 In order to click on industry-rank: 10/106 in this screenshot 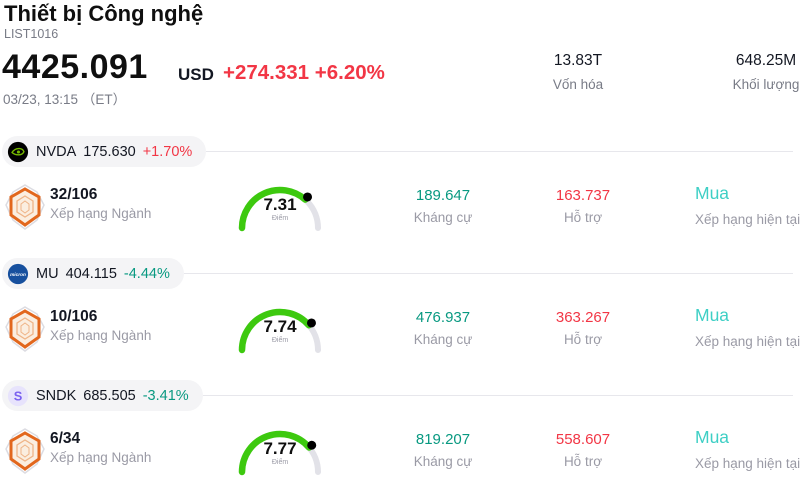, I will do `click(74, 316)`.